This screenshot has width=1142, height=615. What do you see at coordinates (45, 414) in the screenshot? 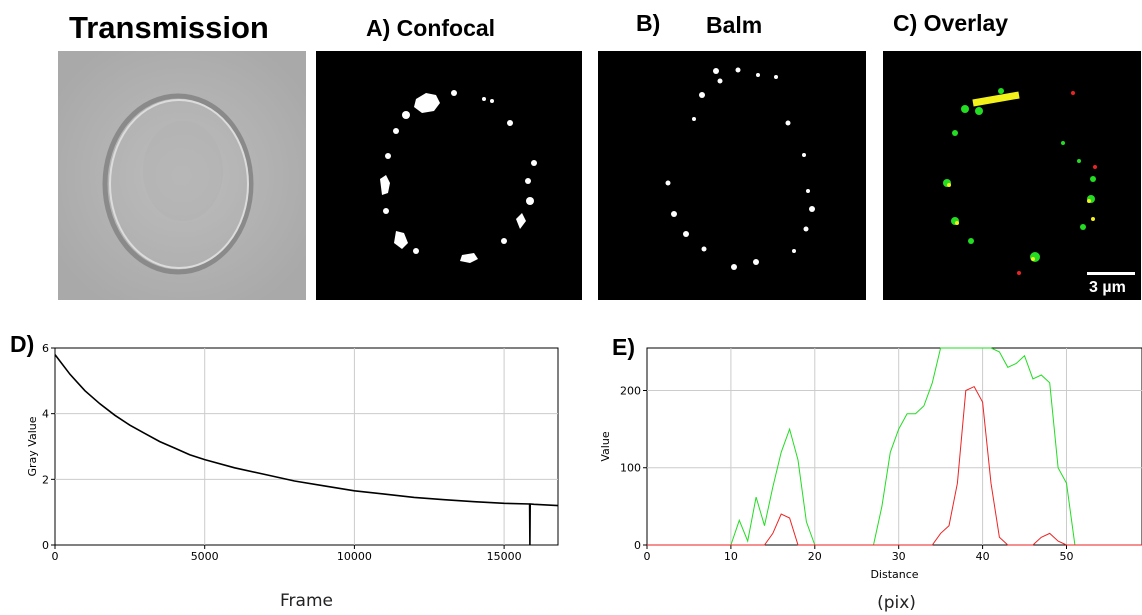
I see `y-tick-label: 4` at bounding box center [45, 414].